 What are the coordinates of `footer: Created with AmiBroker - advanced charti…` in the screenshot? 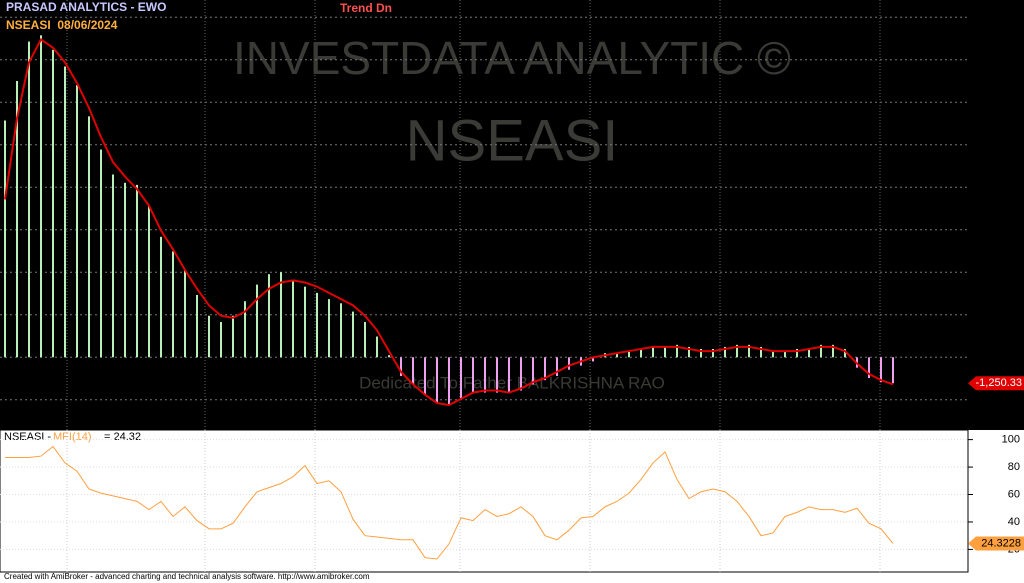 It's located at (187, 576).